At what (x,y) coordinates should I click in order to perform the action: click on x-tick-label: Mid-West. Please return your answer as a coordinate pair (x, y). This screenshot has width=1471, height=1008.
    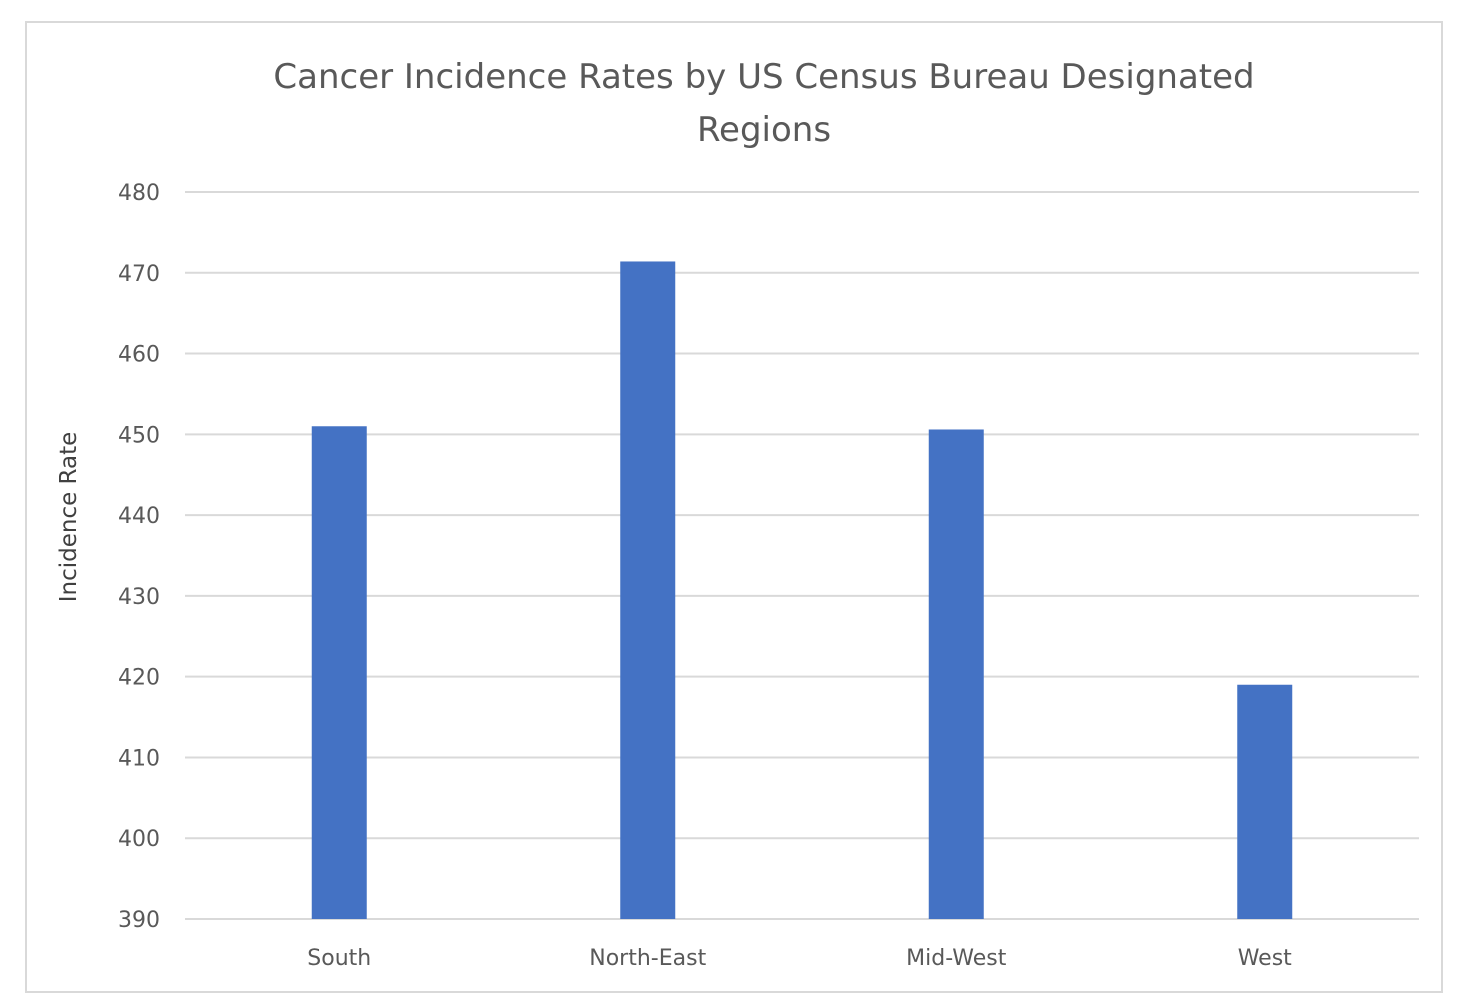
    Looking at the image, I should click on (956, 958).